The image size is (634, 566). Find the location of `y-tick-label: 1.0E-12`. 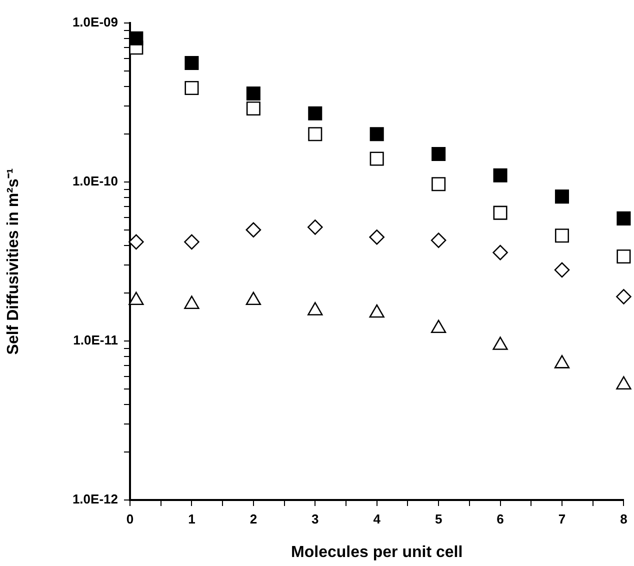

y-tick-label: 1.0E-12 is located at coordinates (95, 499).